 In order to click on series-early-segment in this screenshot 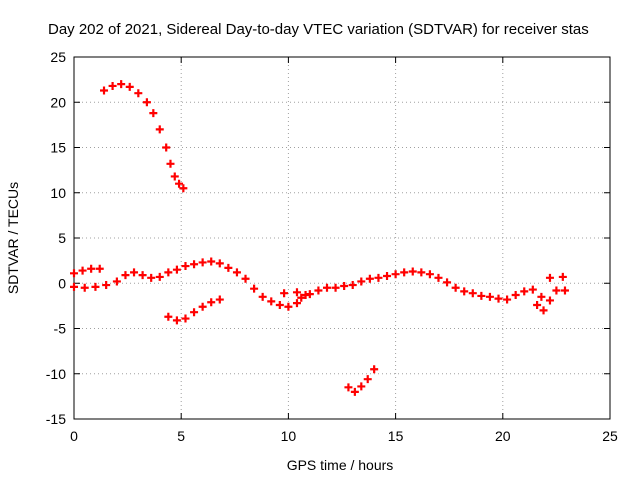, I will do `click(190, 284)`.